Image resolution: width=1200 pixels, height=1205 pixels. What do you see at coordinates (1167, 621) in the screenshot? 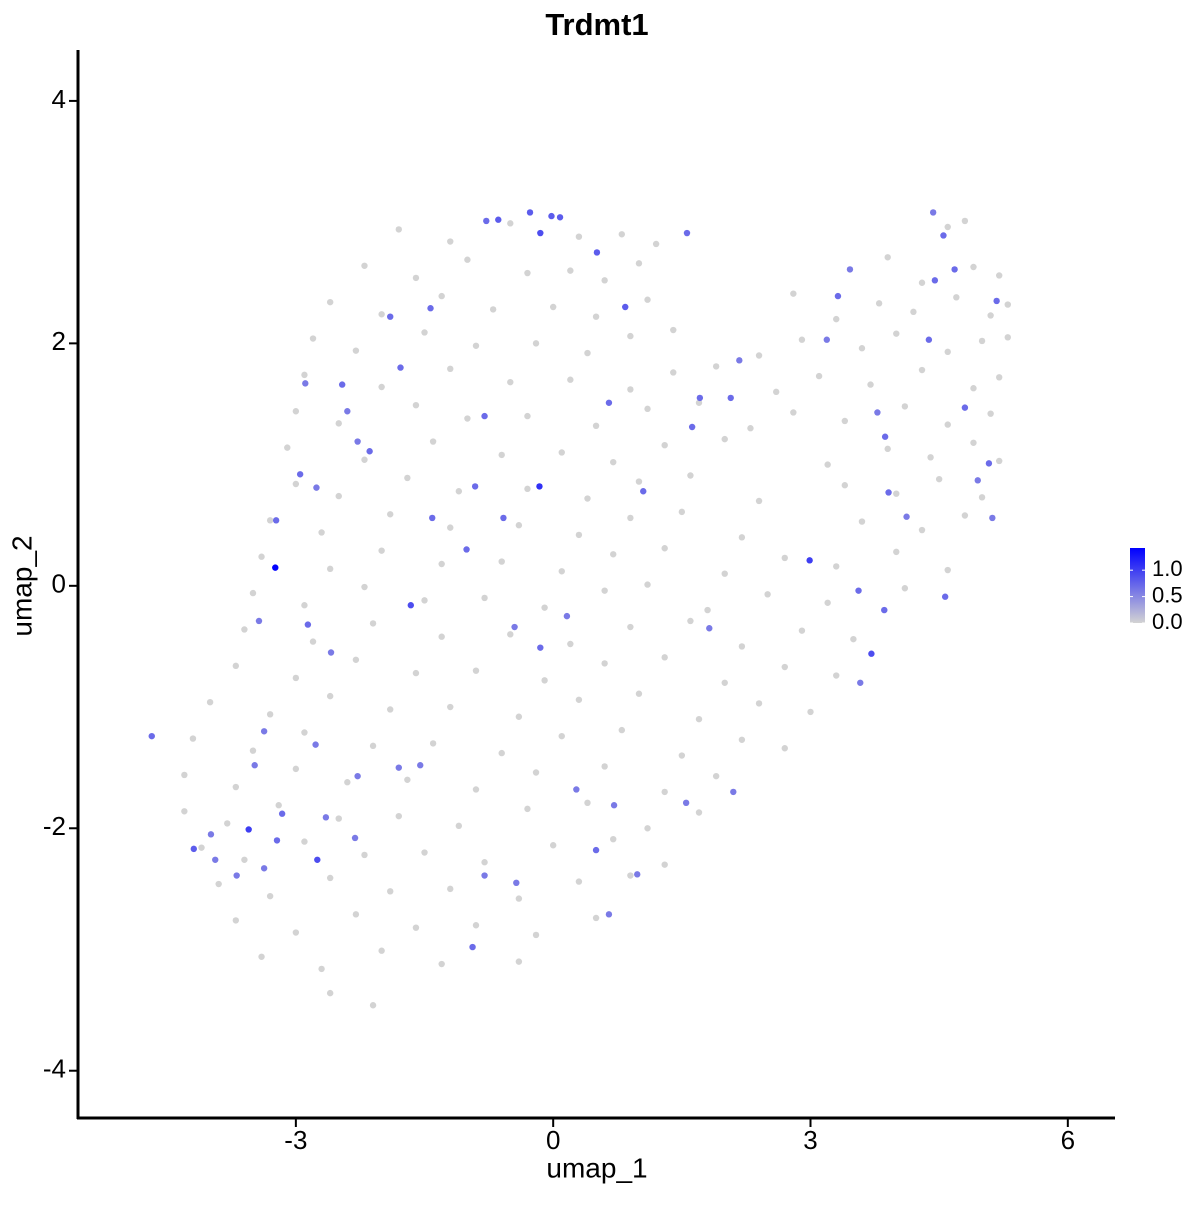
I see `colorbar-tick-label: 0.0` at bounding box center [1167, 621].